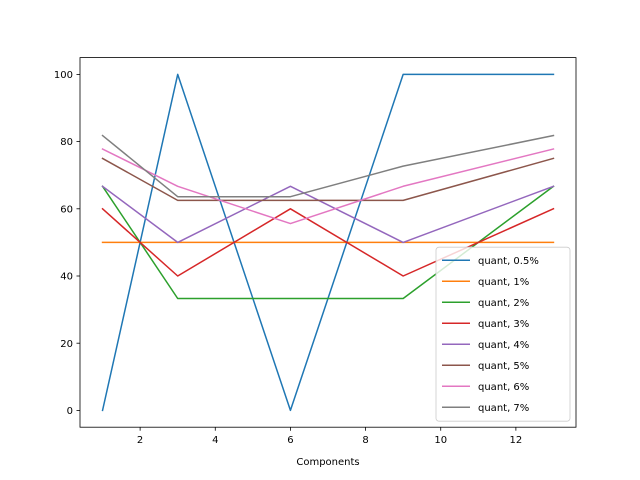 This screenshot has height=480, width=640. What do you see at coordinates (503, 408) in the screenshot?
I see `legend-label-7: quant, 7%` at bounding box center [503, 408].